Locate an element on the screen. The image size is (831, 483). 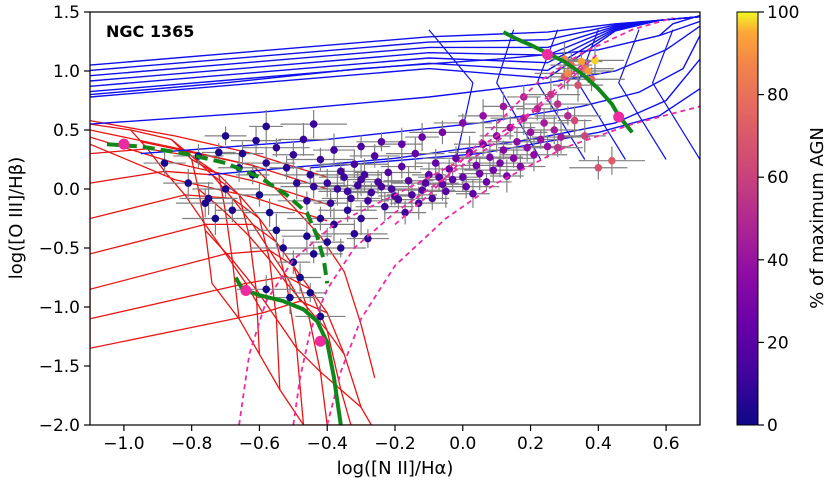
x-tick-label: −1.0 is located at coordinates (123, 444).